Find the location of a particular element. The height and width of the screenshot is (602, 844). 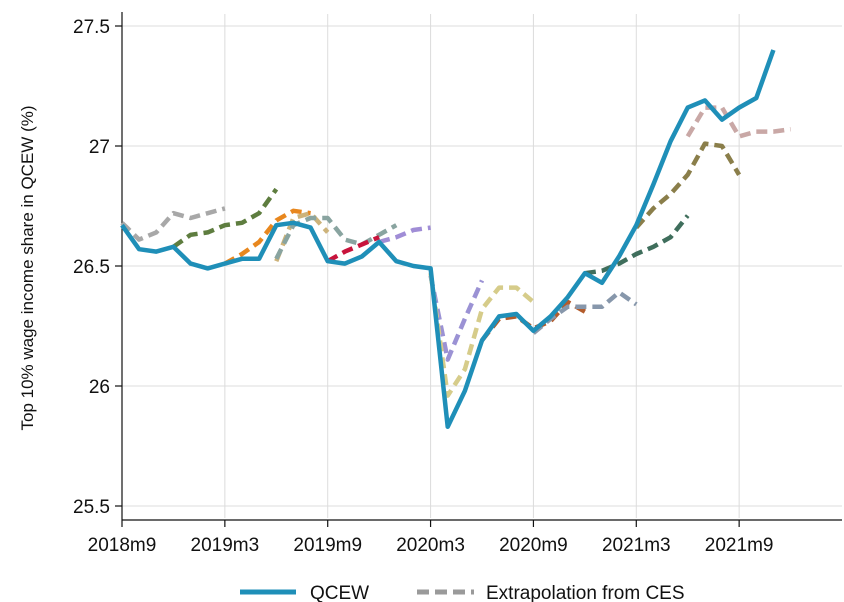

x-tick-label: 2019m3 is located at coordinates (225, 545).